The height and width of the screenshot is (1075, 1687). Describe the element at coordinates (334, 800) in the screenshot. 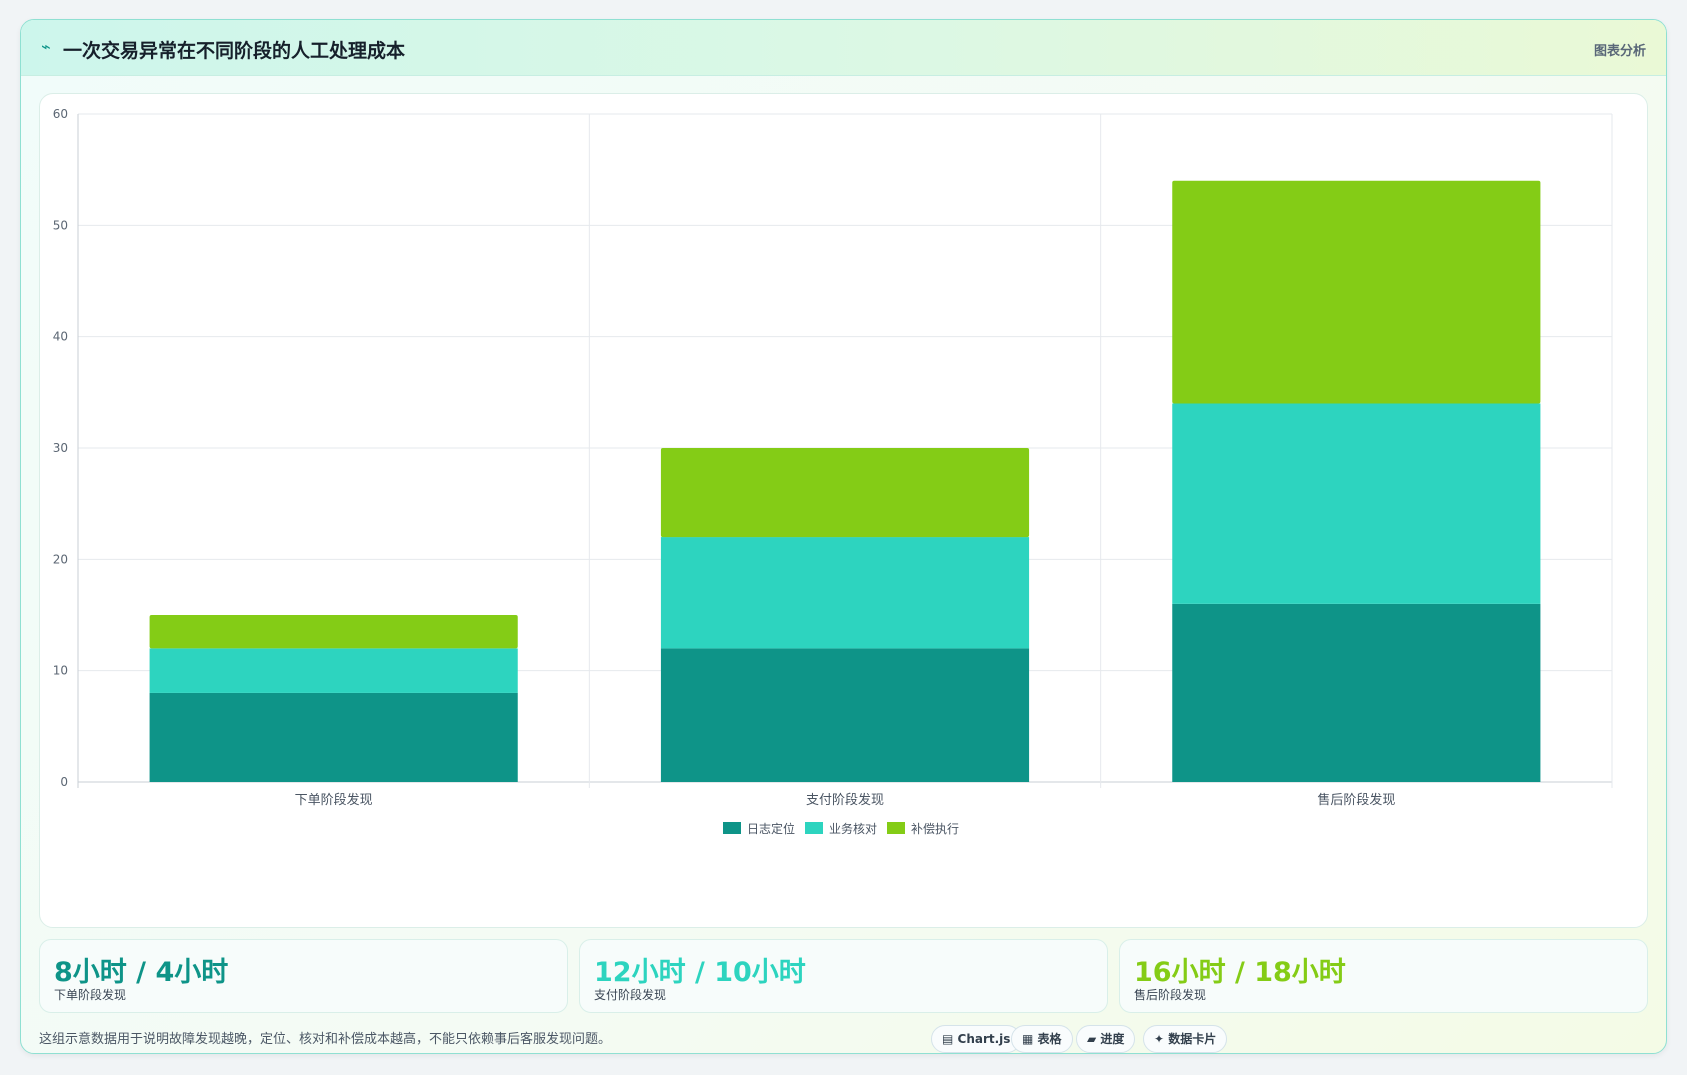

I see `x-tick-label: 下单阶段发现` at that location.